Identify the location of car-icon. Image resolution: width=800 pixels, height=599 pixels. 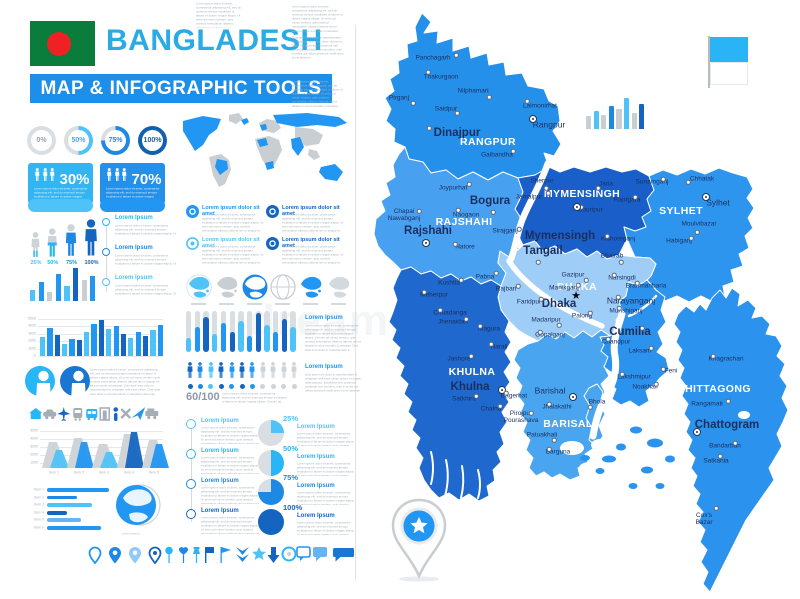
(50, 414).